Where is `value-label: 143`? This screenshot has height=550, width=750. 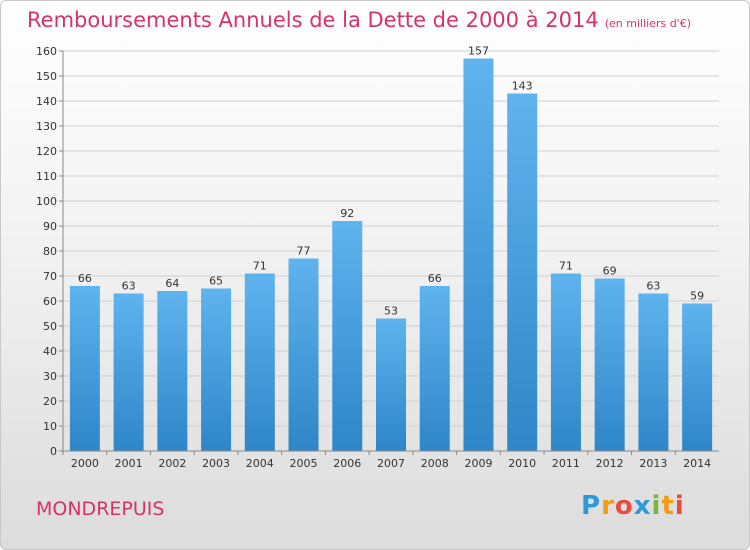
value-label: 143 is located at coordinates (522, 86).